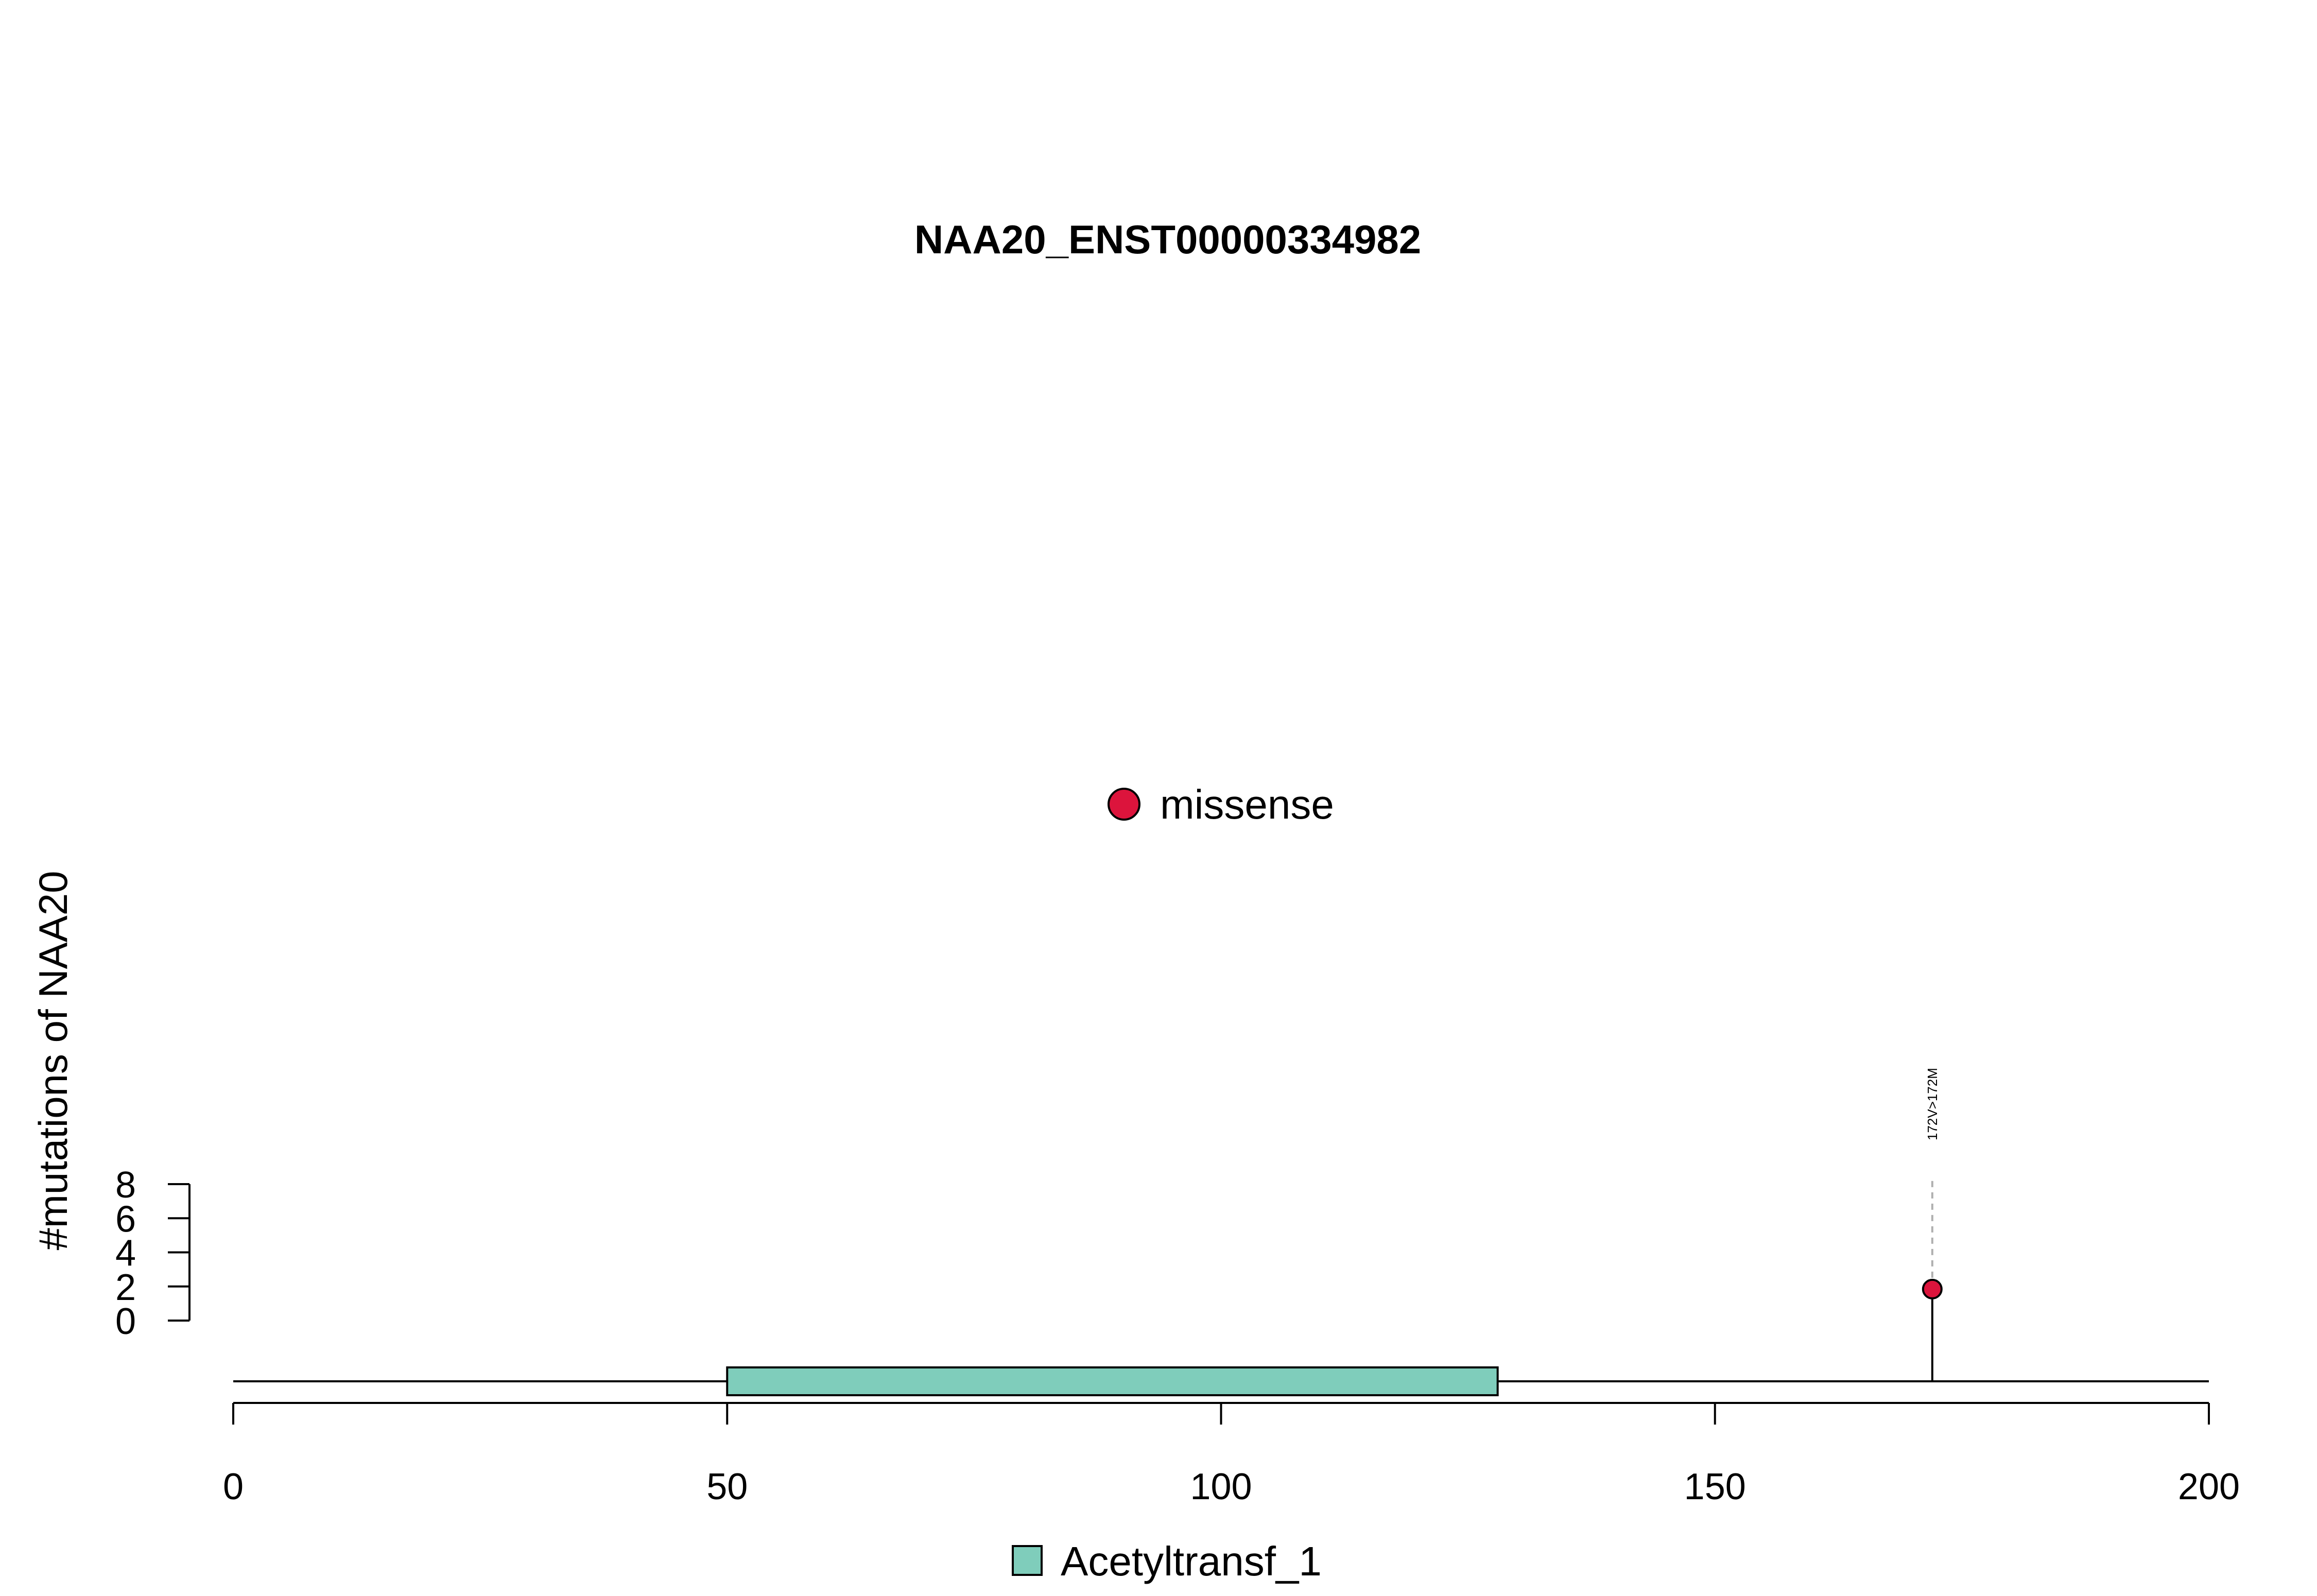 This screenshot has width=2317, height=1596. Describe the element at coordinates (1221, 1487) in the screenshot. I see `x-tick-label: 100` at that location.